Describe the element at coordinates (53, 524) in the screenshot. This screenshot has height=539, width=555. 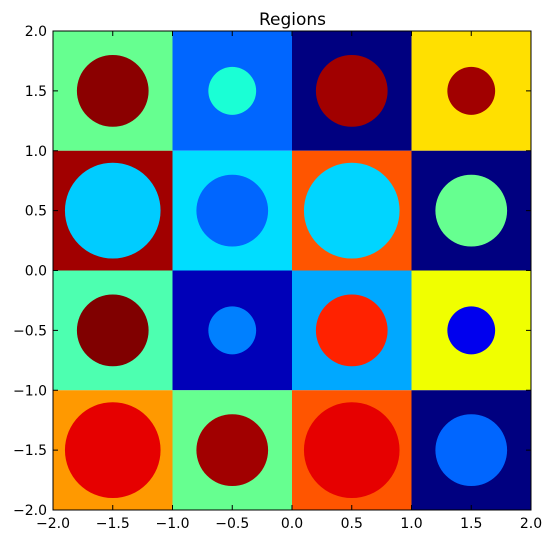
I see `x-tick-label: −2.0` at that location.